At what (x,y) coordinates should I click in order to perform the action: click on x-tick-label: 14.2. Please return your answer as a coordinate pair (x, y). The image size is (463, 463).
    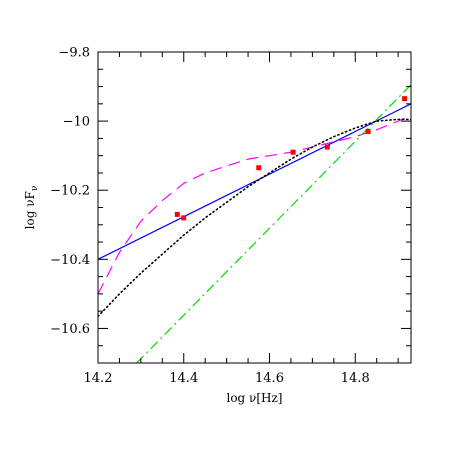
    Looking at the image, I should click on (98, 378).